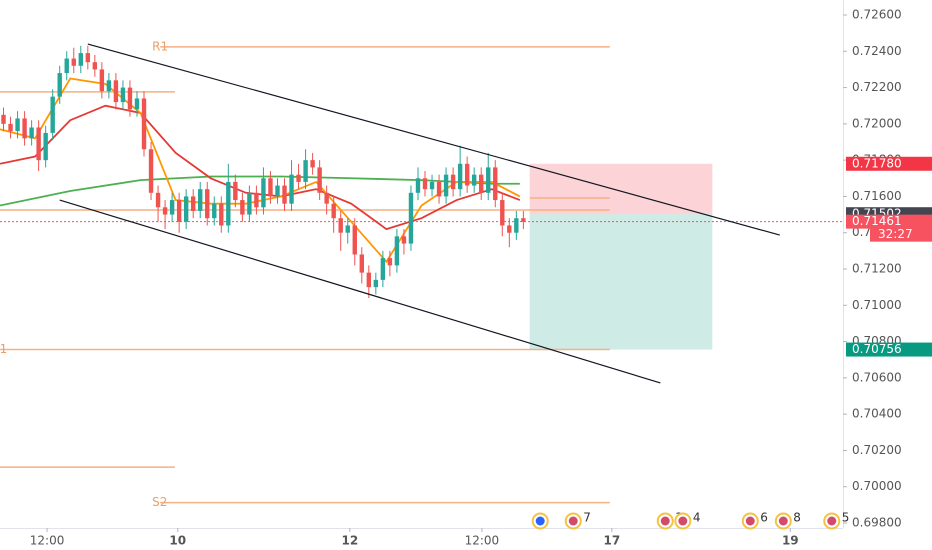 This screenshot has width=932, height=550. What do you see at coordinates (877, 221) in the screenshot?
I see `price-label: 0.71461` at bounding box center [877, 221].